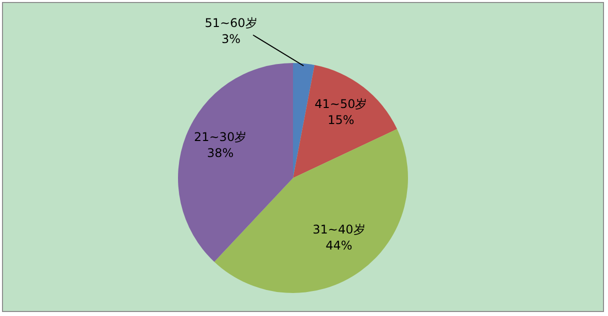  Describe the element at coordinates (341, 104) in the screenshot. I see `slice-label: 41~50岁` at that location.